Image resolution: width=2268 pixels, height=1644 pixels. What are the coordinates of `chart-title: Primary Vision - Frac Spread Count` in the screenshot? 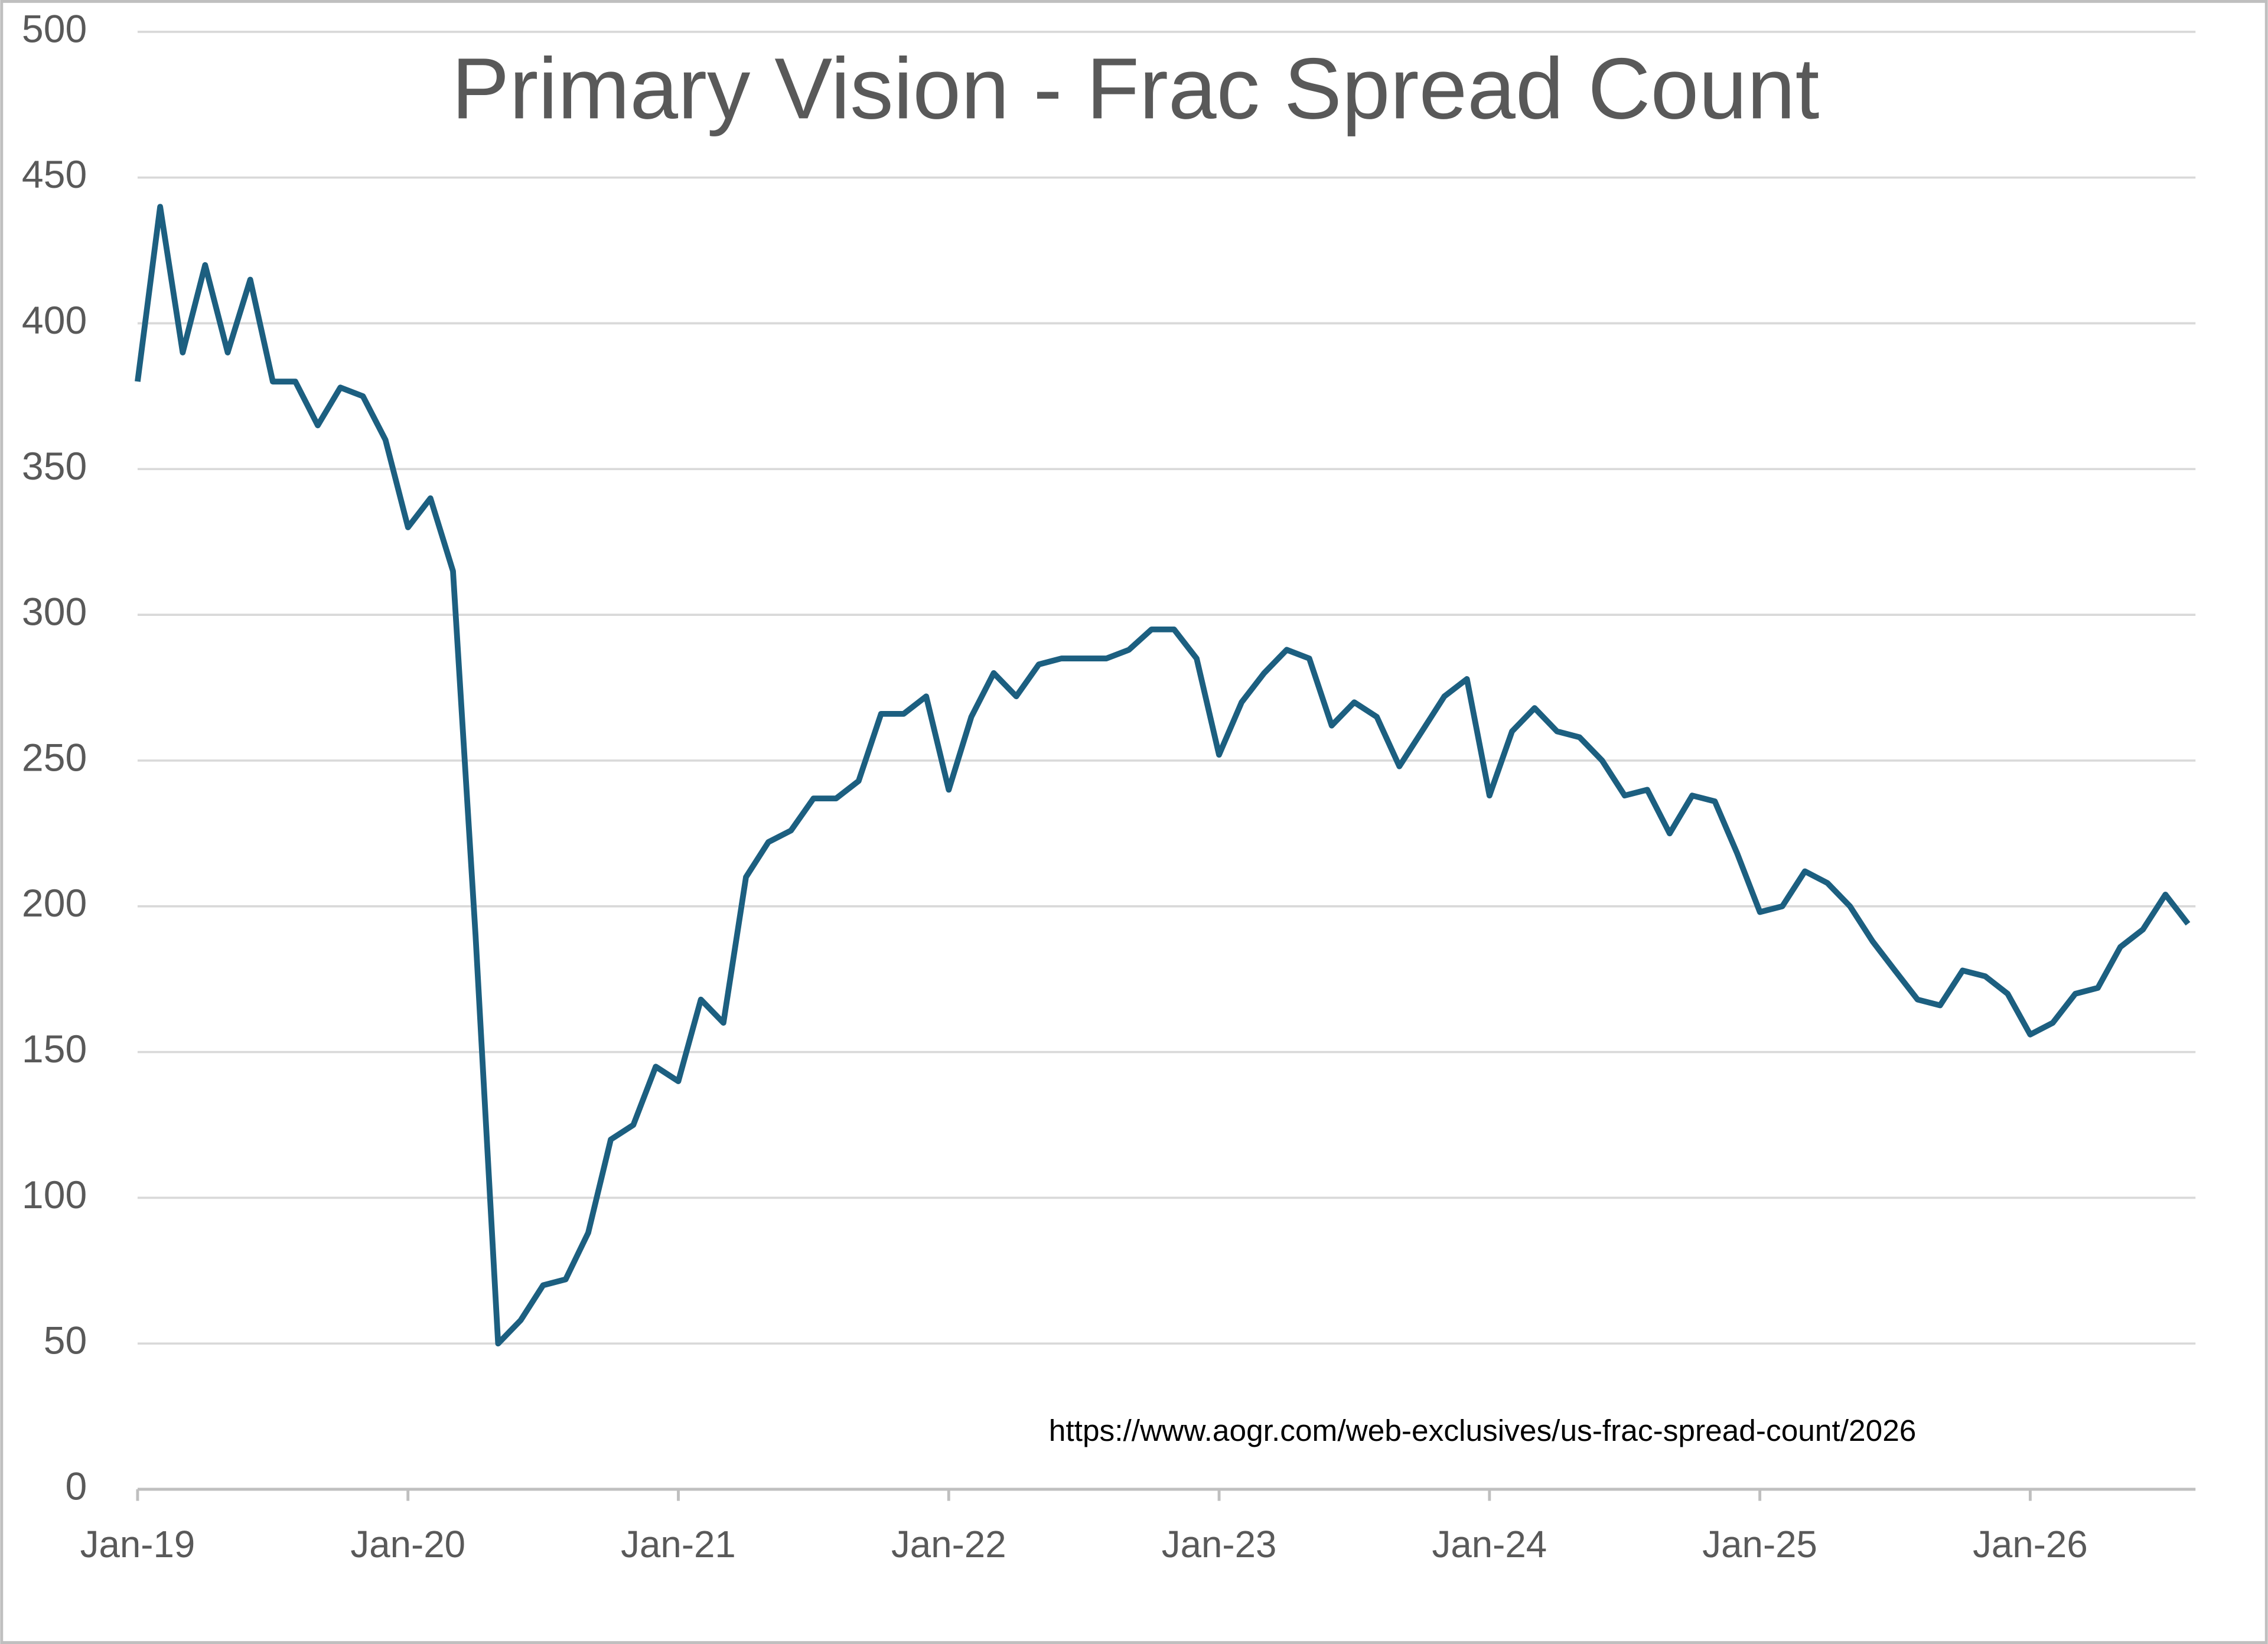 It's located at (1135, 88).